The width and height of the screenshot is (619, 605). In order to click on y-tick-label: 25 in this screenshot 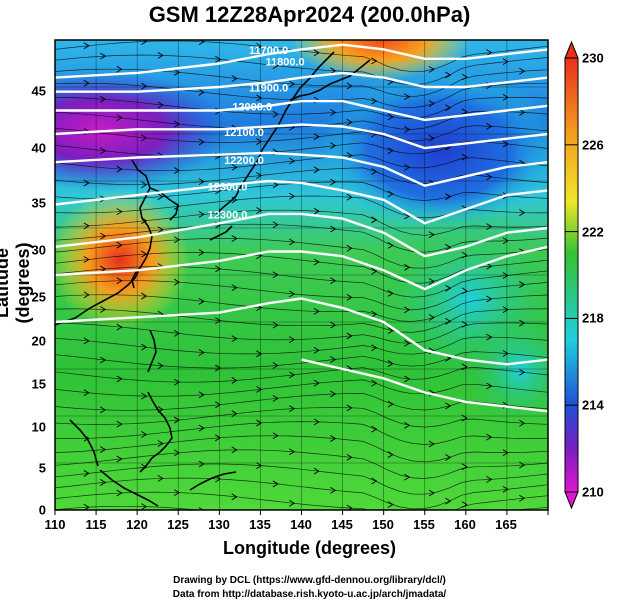, I will do `click(38, 297)`.